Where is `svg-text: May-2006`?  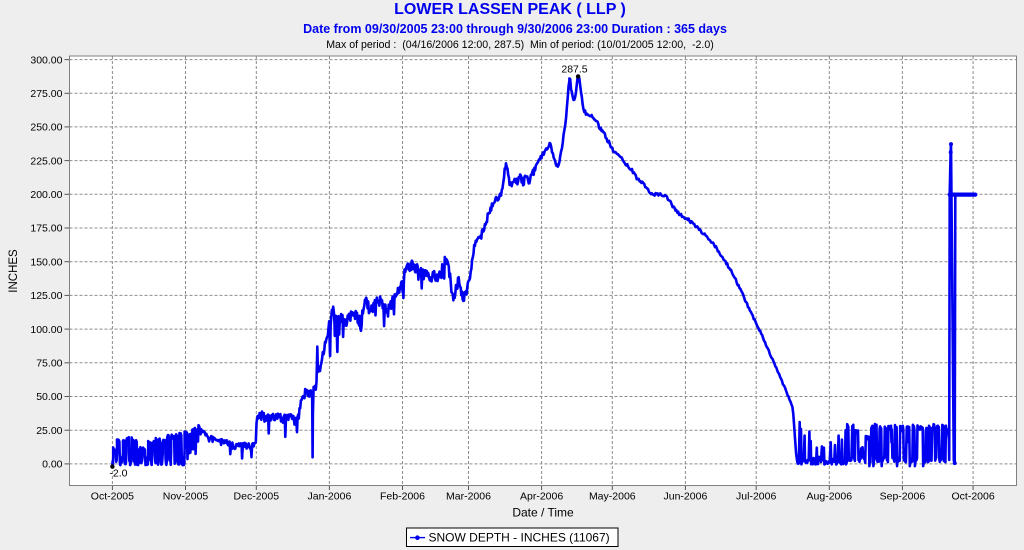
svg-text: May-2006 is located at coordinates (612, 497).